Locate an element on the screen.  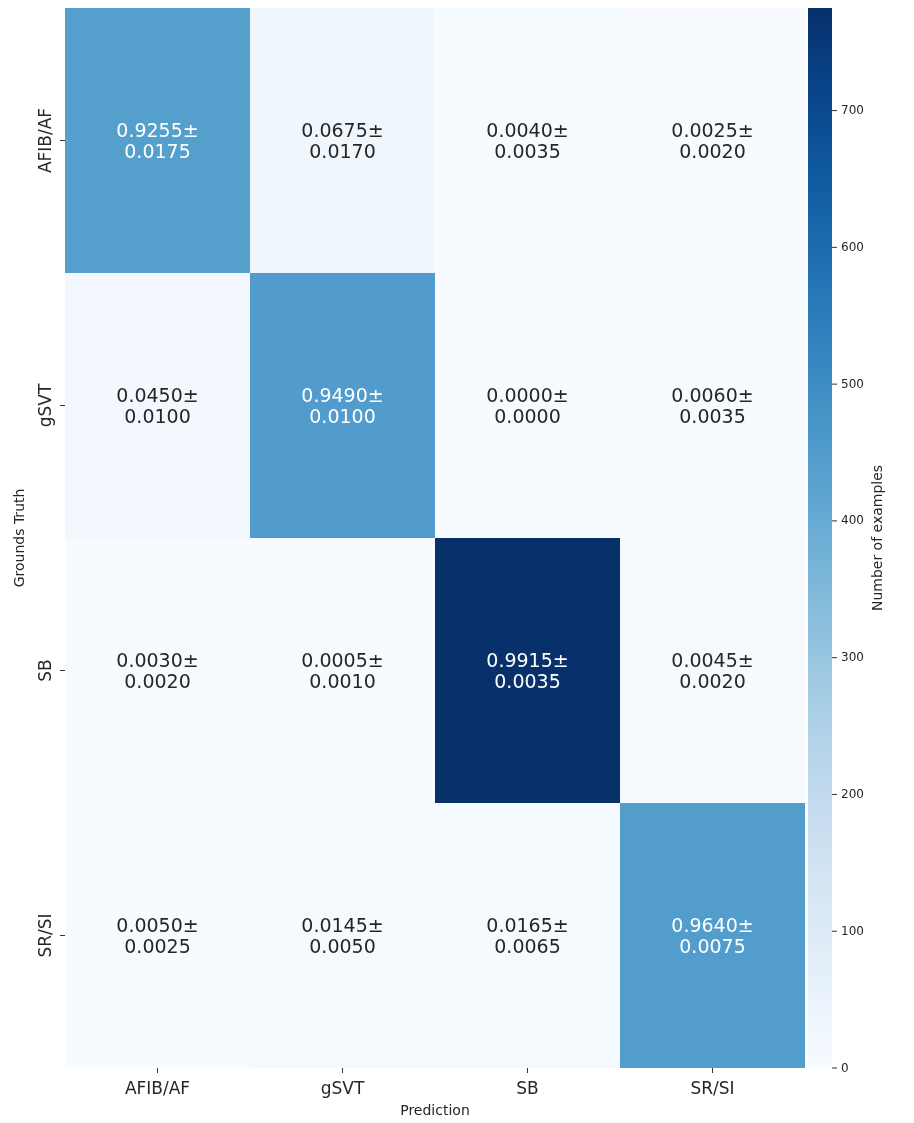
color-bar-label: 300 is located at coordinates (852, 657).